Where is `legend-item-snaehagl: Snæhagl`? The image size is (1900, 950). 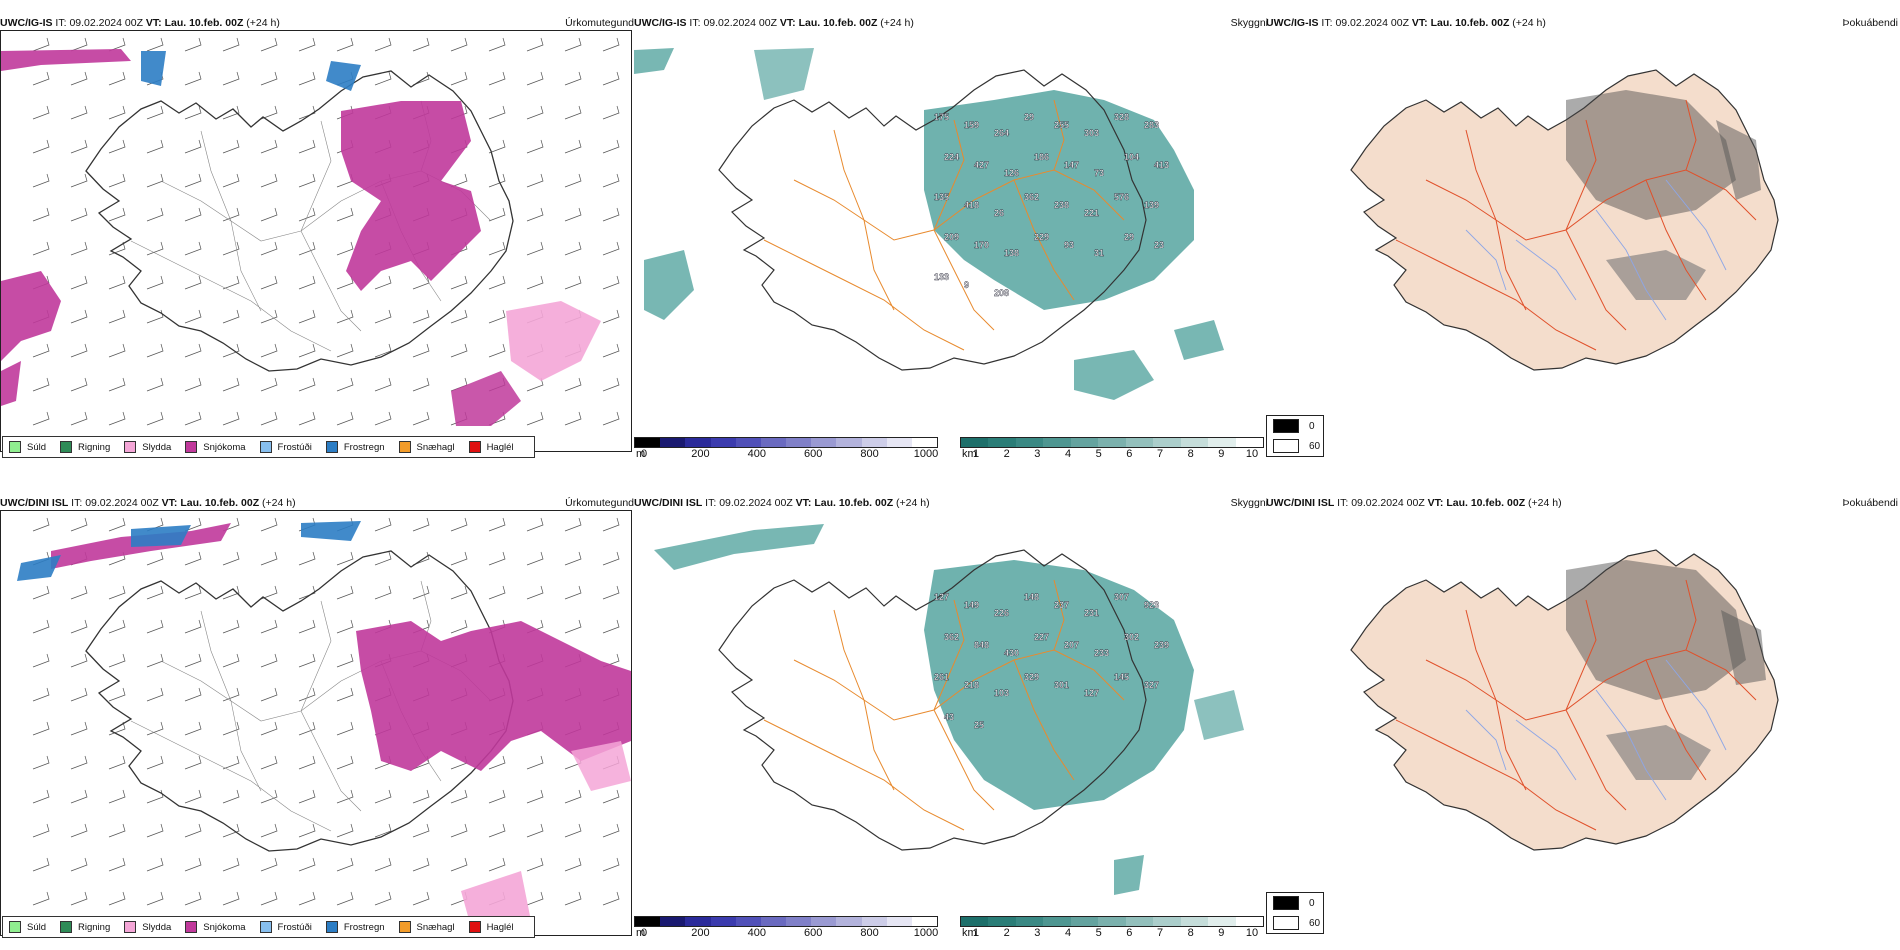
legend-item-snaehagl: Snæhagl is located at coordinates (426, 447).